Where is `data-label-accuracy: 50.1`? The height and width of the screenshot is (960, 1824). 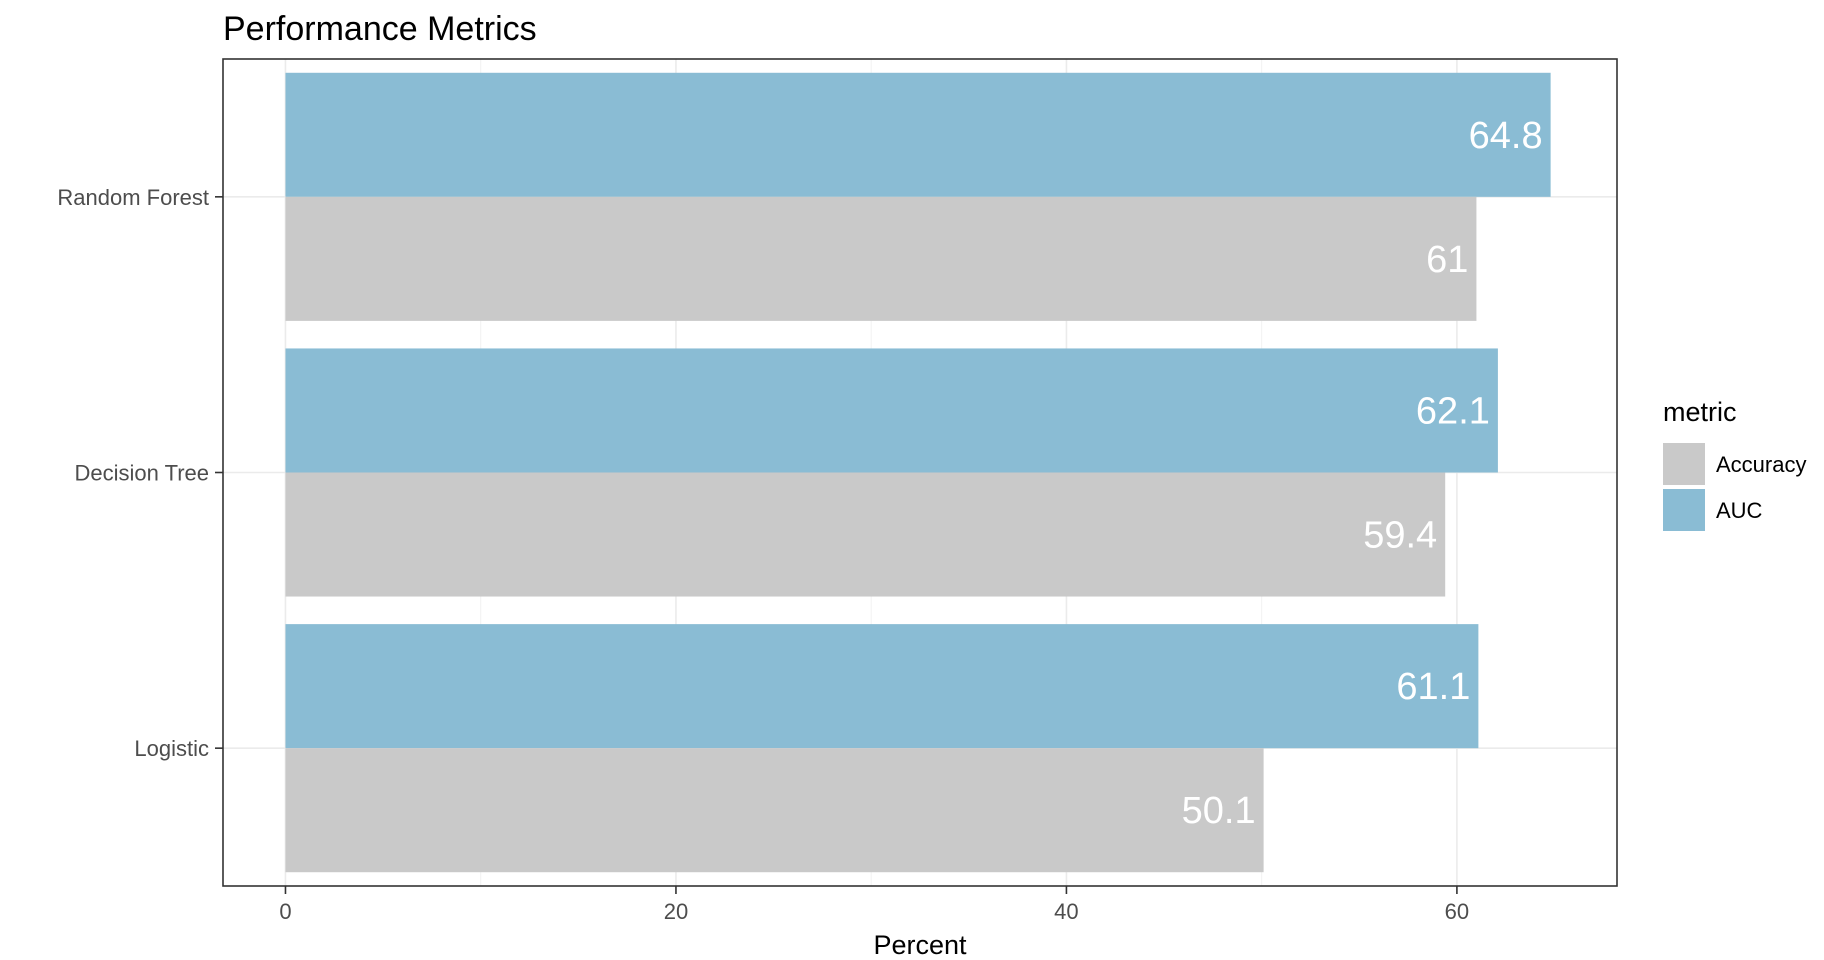
data-label-accuracy: 50.1 is located at coordinates (1219, 811).